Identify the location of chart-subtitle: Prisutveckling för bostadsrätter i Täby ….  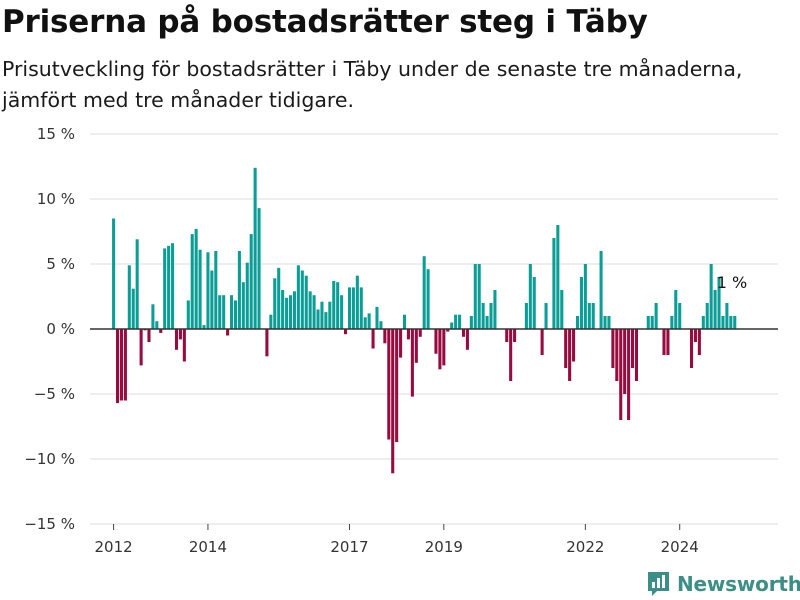
(372, 84).